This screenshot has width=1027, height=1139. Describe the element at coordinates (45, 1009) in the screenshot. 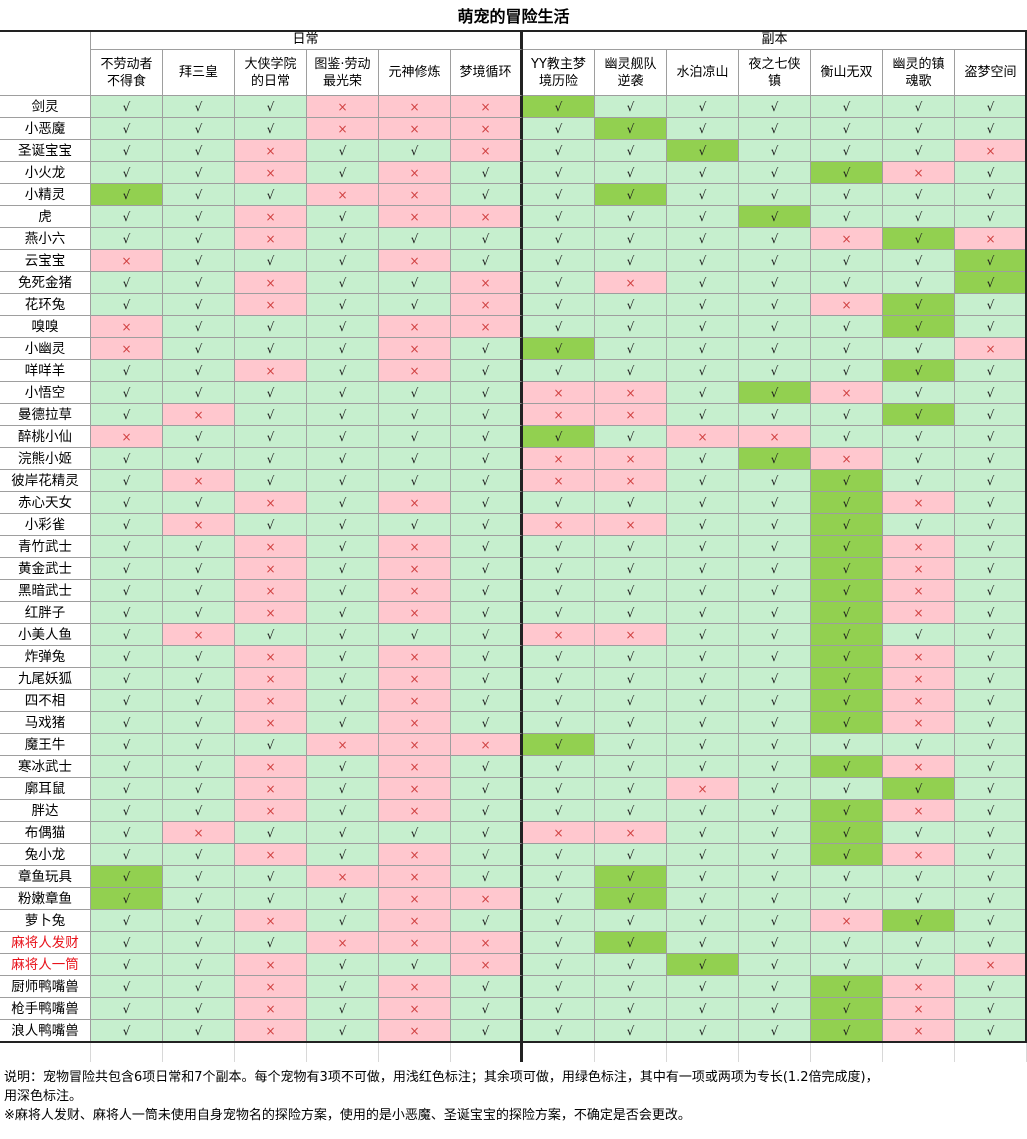

I see `row-header: 枪手鸭嘴兽` at that location.